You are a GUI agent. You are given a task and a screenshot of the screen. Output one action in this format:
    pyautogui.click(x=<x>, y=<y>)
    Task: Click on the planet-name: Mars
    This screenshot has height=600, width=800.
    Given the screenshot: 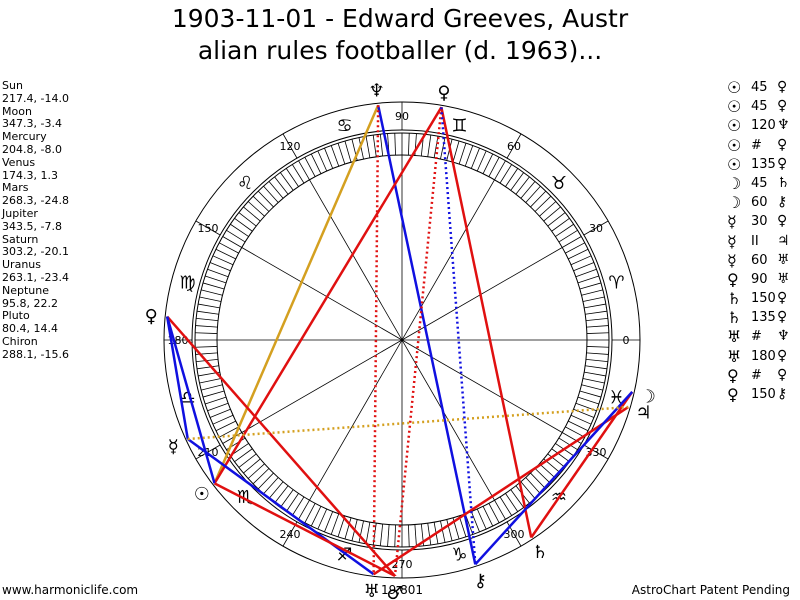 What is the action you would take?
    pyautogui.click(x=15, y=188)
    